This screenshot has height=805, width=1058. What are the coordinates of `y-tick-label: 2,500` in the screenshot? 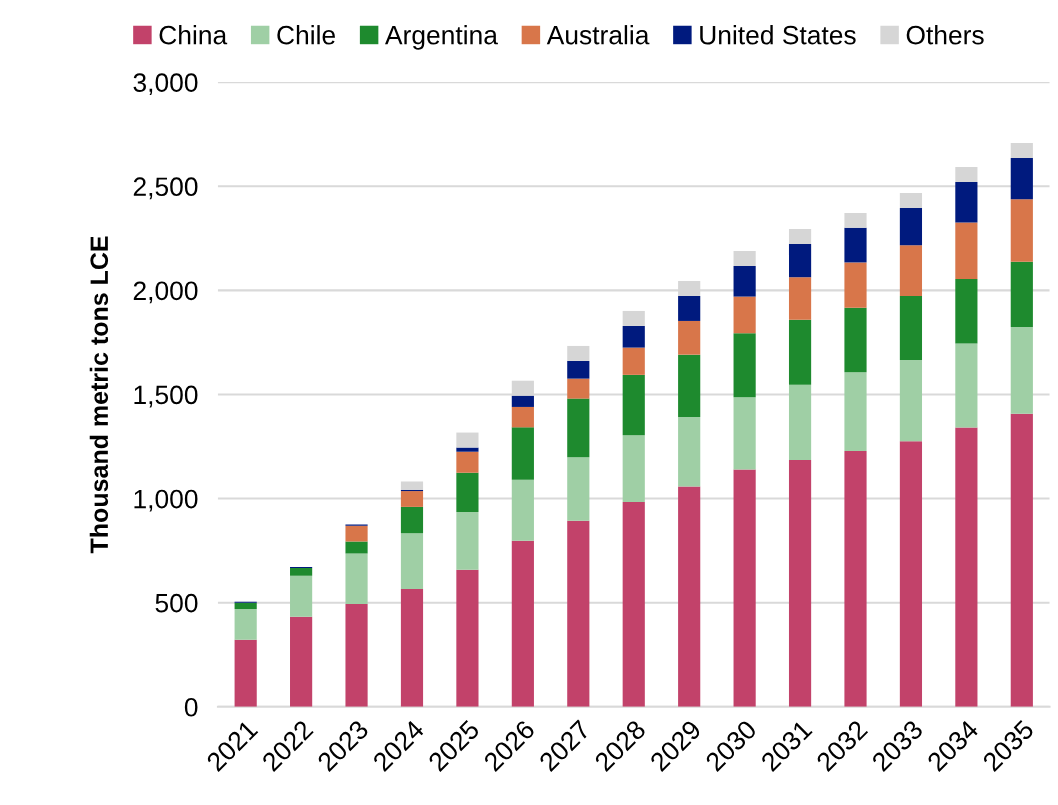 It's located at (165, 188).